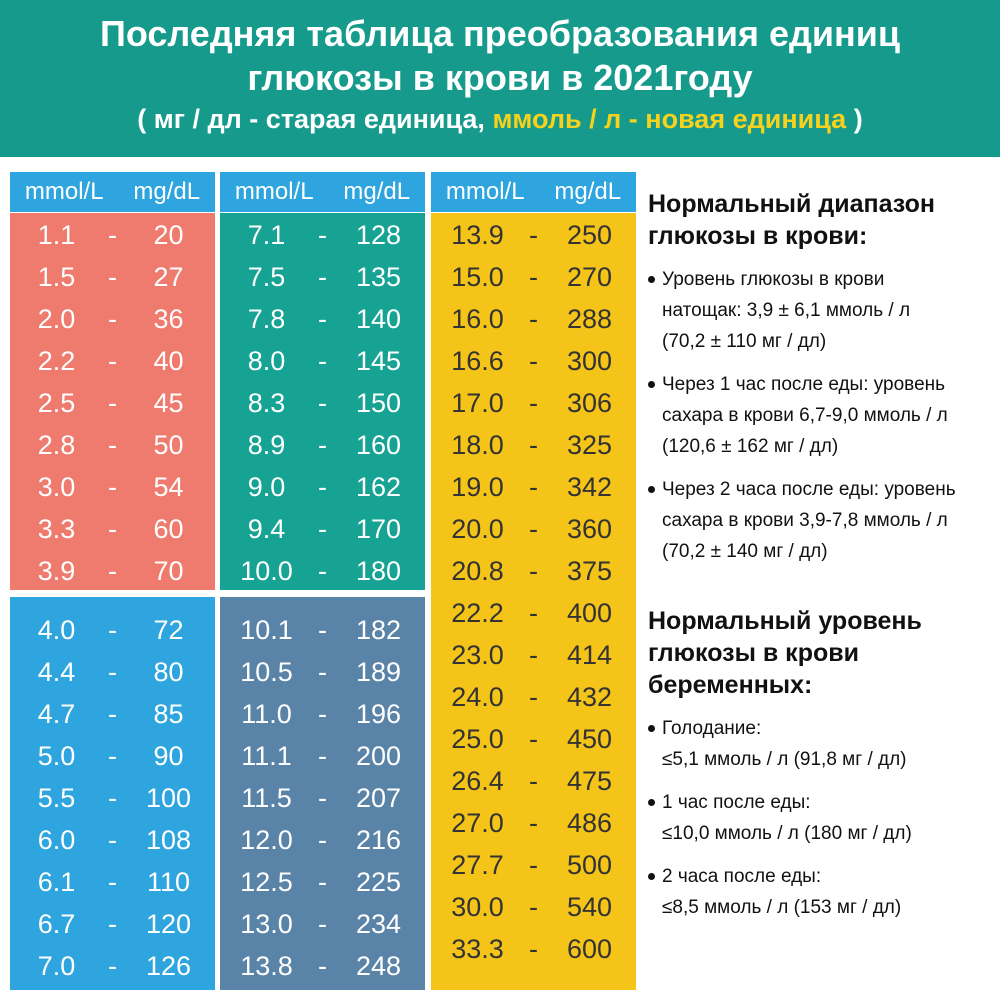 The image size is (1000, 1000). What do you see at coordinates (378, 797) in the screenshot?
I see `mgdl-value: 207` at bounding box center [378, 797].